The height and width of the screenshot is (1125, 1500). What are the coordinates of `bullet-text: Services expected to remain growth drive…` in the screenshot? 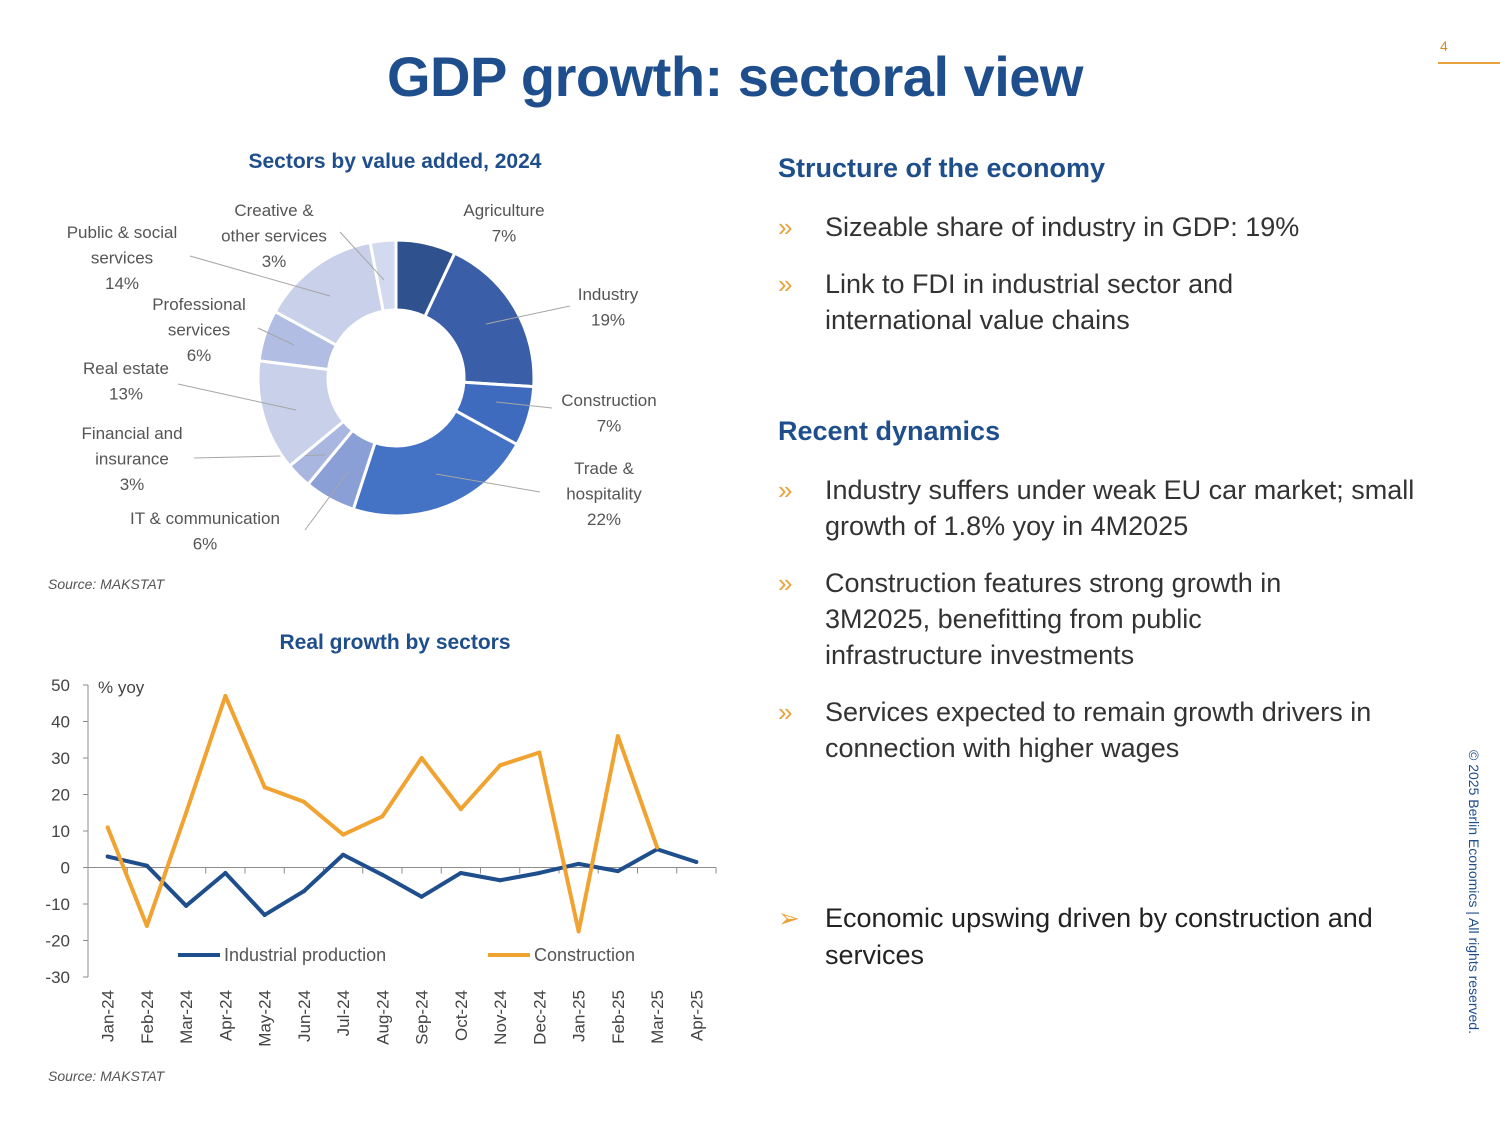 It's located at (1098, 730).